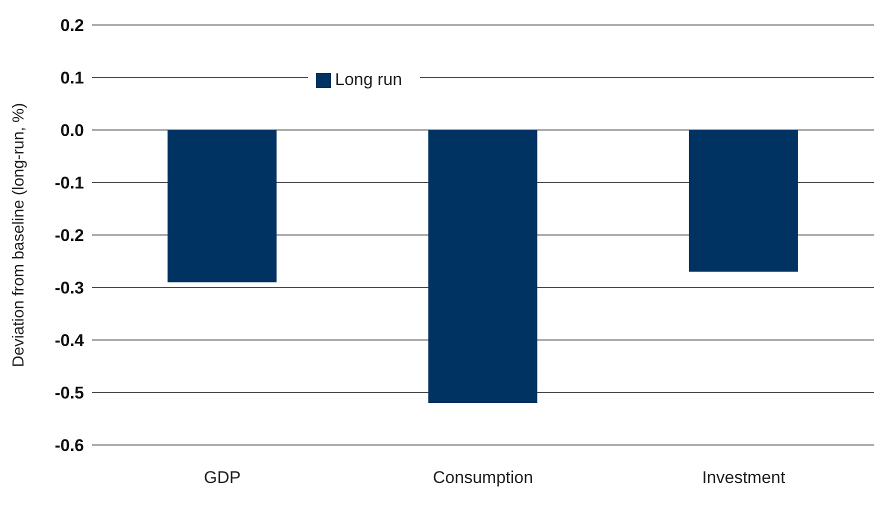  What do you see at coordinates (69, 236) in the screenshot?
I see `y-tick-label: -0.2` at bounding box center [69, 236].